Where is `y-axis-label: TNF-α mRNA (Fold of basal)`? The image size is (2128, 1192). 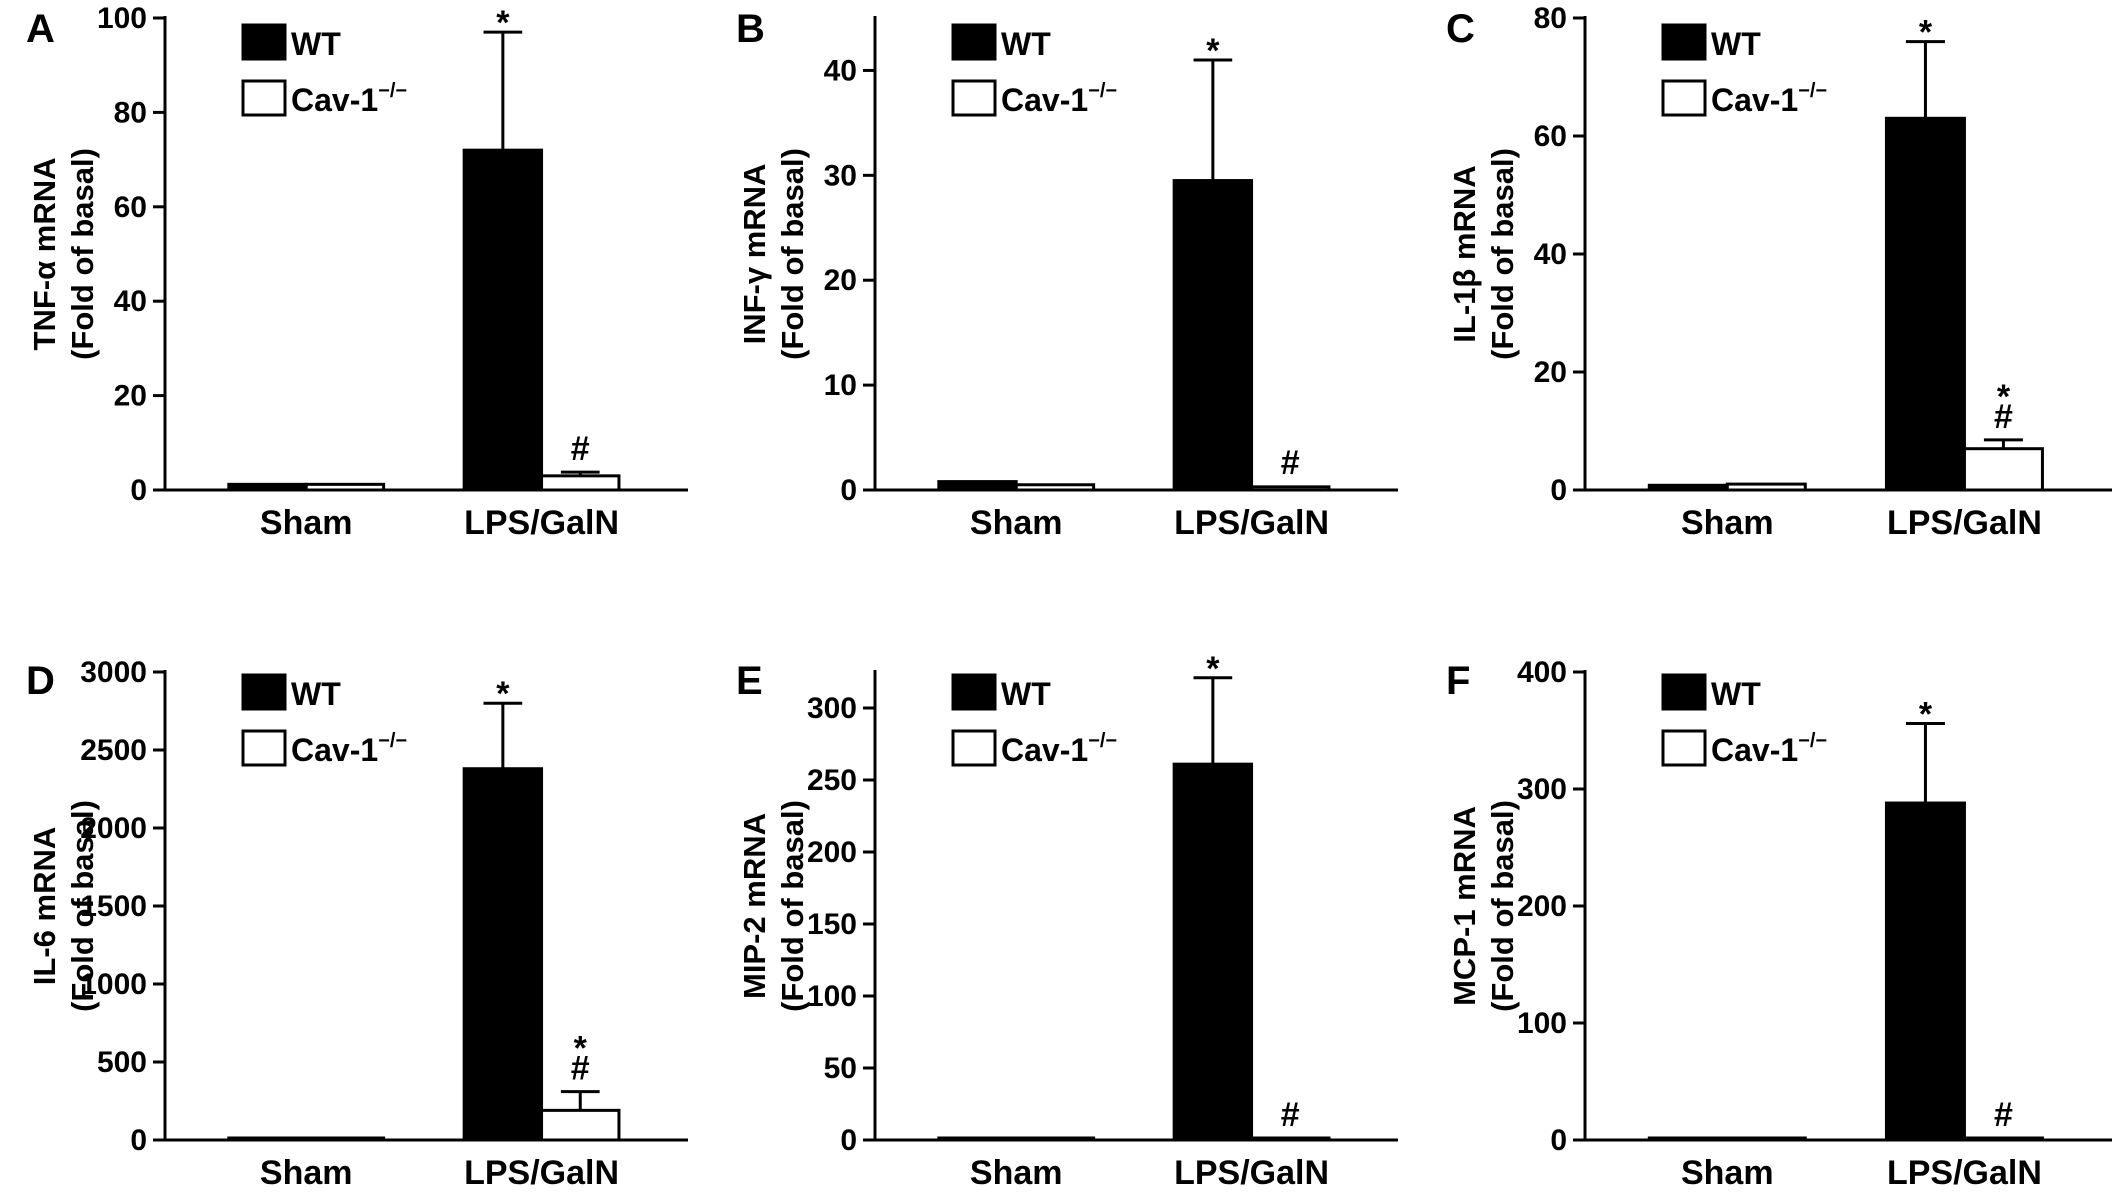 y-axis-label: TNF-α mRNA (Fold of basal) is located at coordinates (63, 254).